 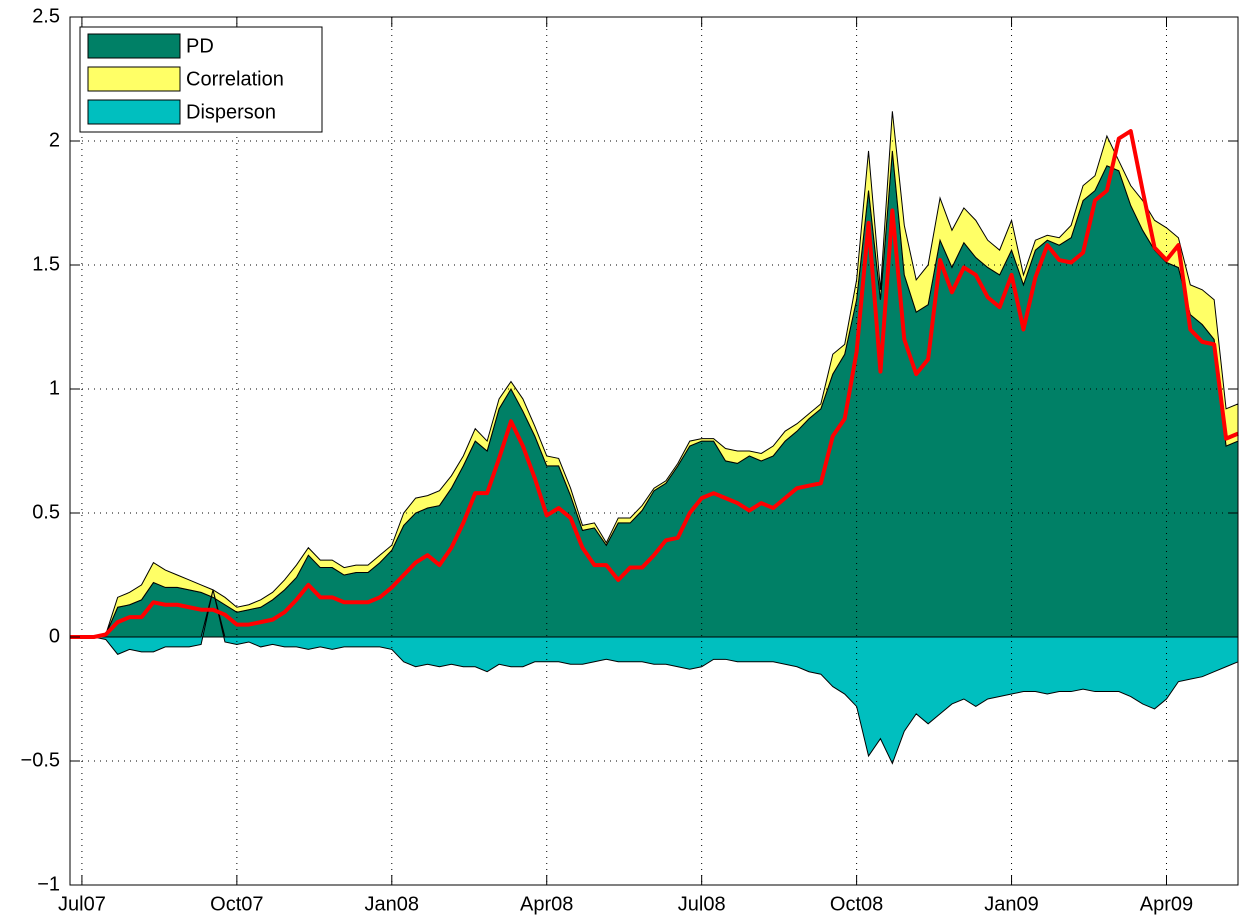 What do you see at coordinates (856, 904) in the screenshot?
I see `x-tick-label: Oct08` at bounding box center [856, 904].